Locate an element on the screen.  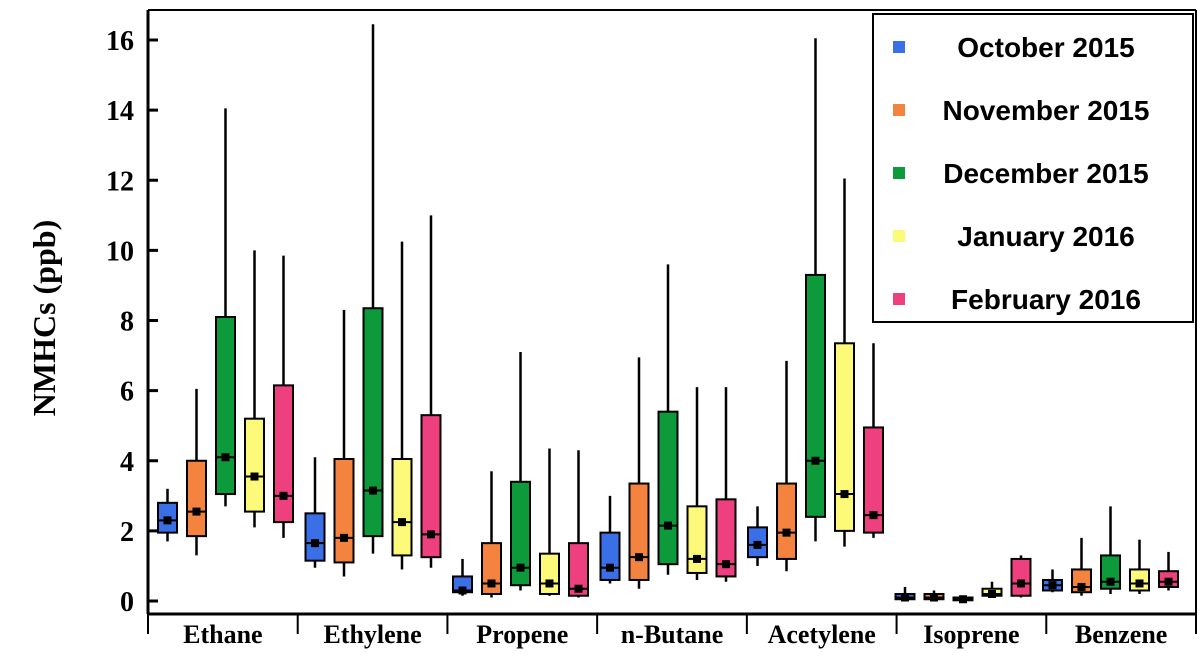
legend-box is located at coordinates (1033, 168).